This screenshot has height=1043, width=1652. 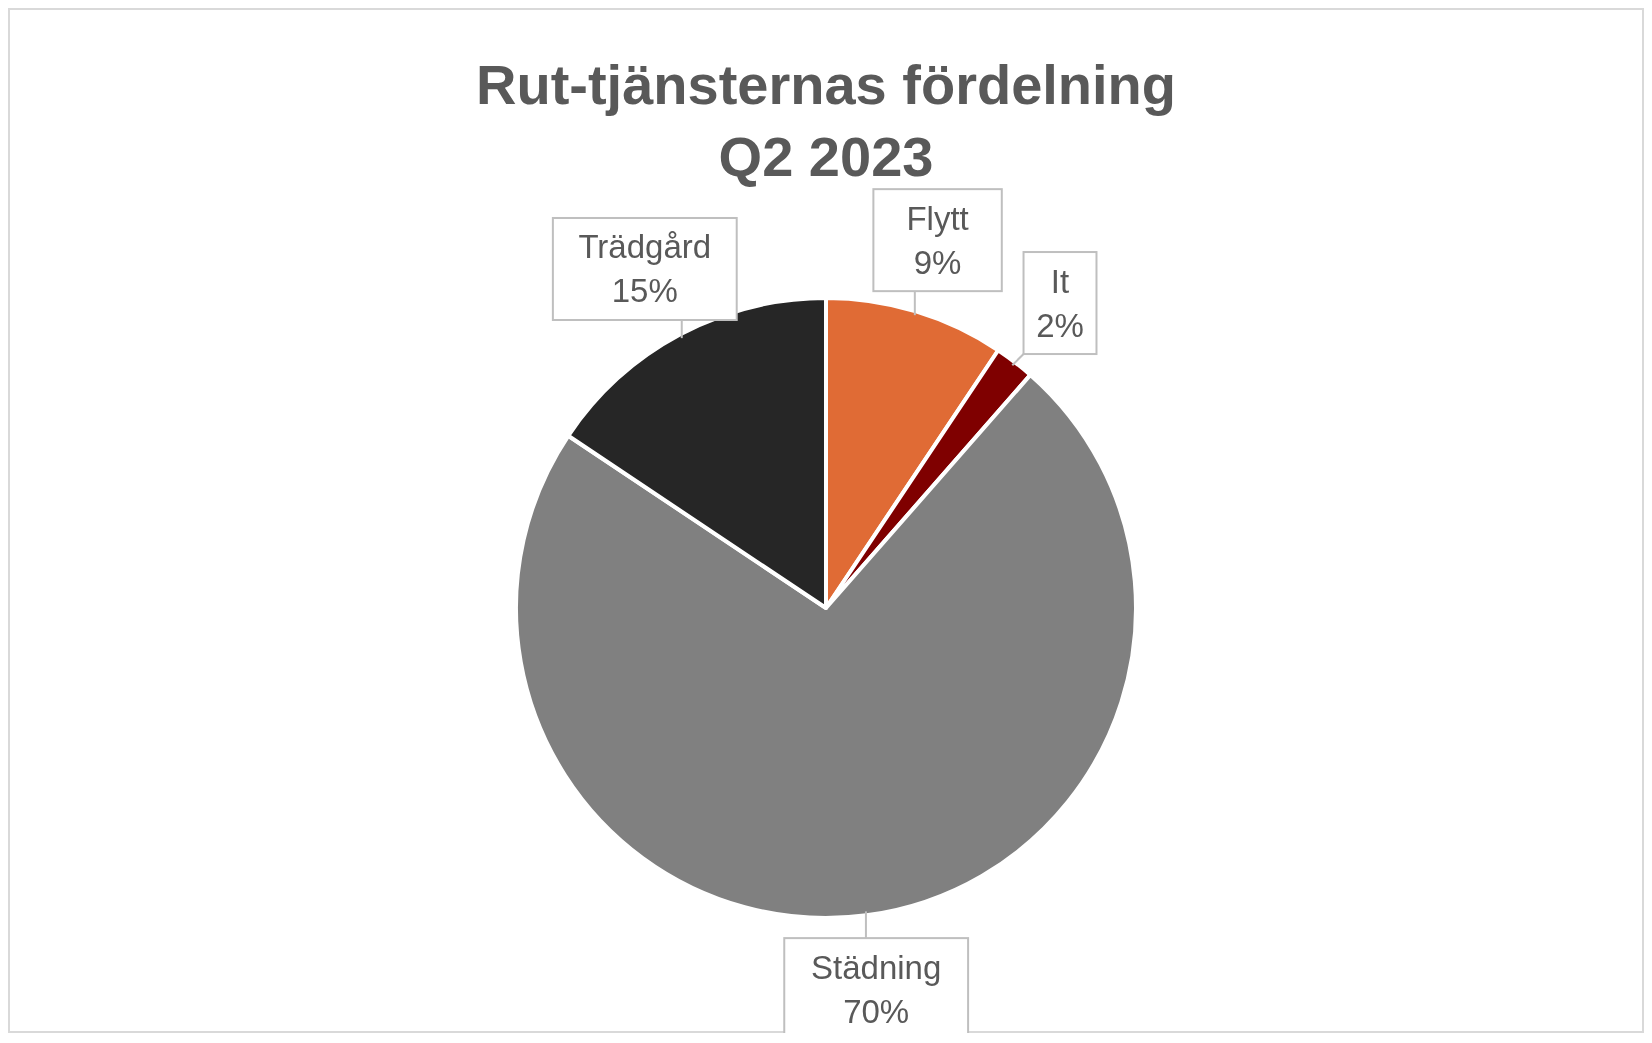 I want to click on slice-label: Flytt, so click(x=937, y=218).